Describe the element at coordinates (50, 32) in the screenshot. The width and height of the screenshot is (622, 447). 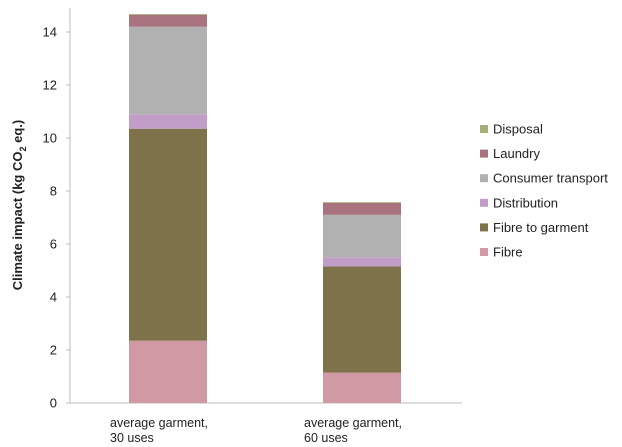
I see `y-tick-label: 14` at that location.